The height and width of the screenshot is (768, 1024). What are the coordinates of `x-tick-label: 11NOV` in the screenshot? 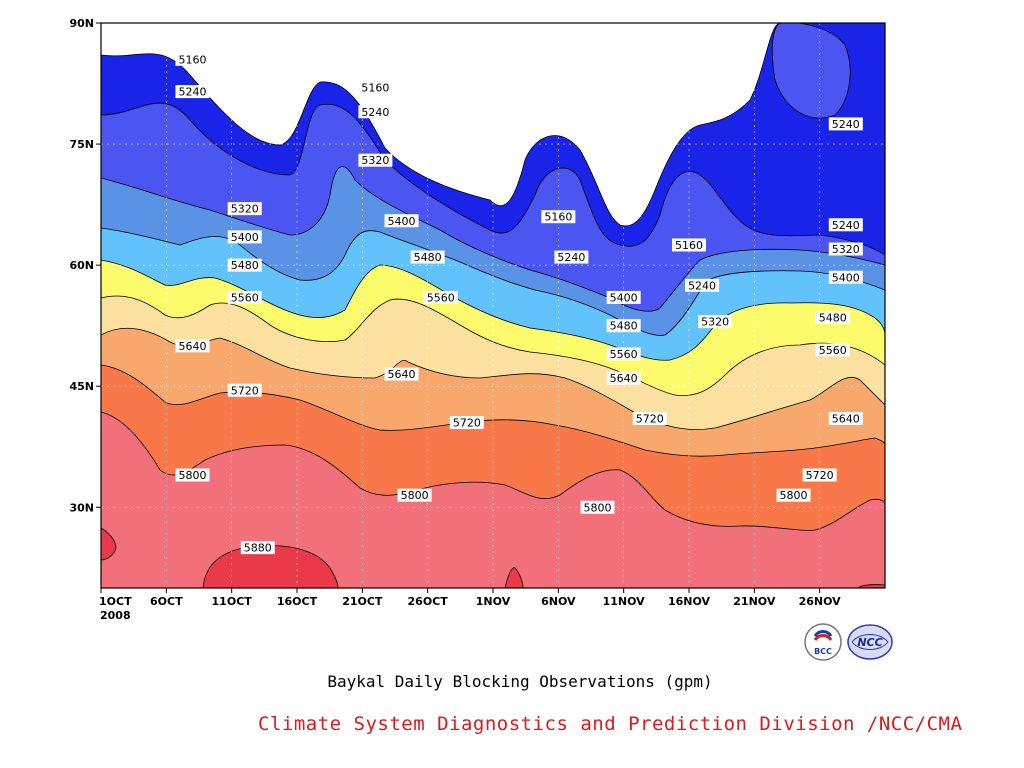 It's located at (624, 601).